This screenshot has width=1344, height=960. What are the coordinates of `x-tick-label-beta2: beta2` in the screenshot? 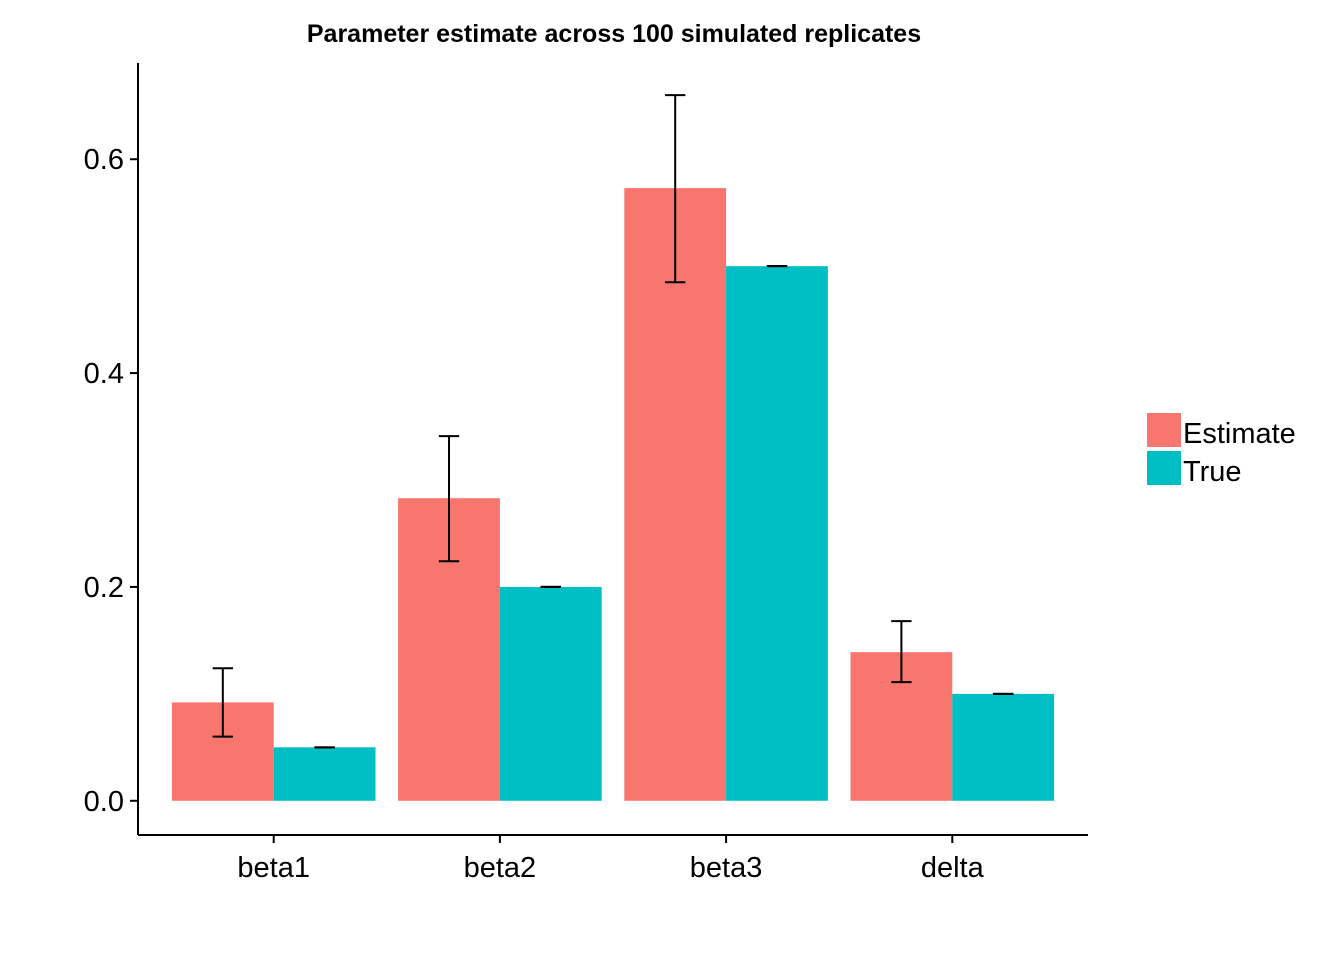 It's located at (500, 868).